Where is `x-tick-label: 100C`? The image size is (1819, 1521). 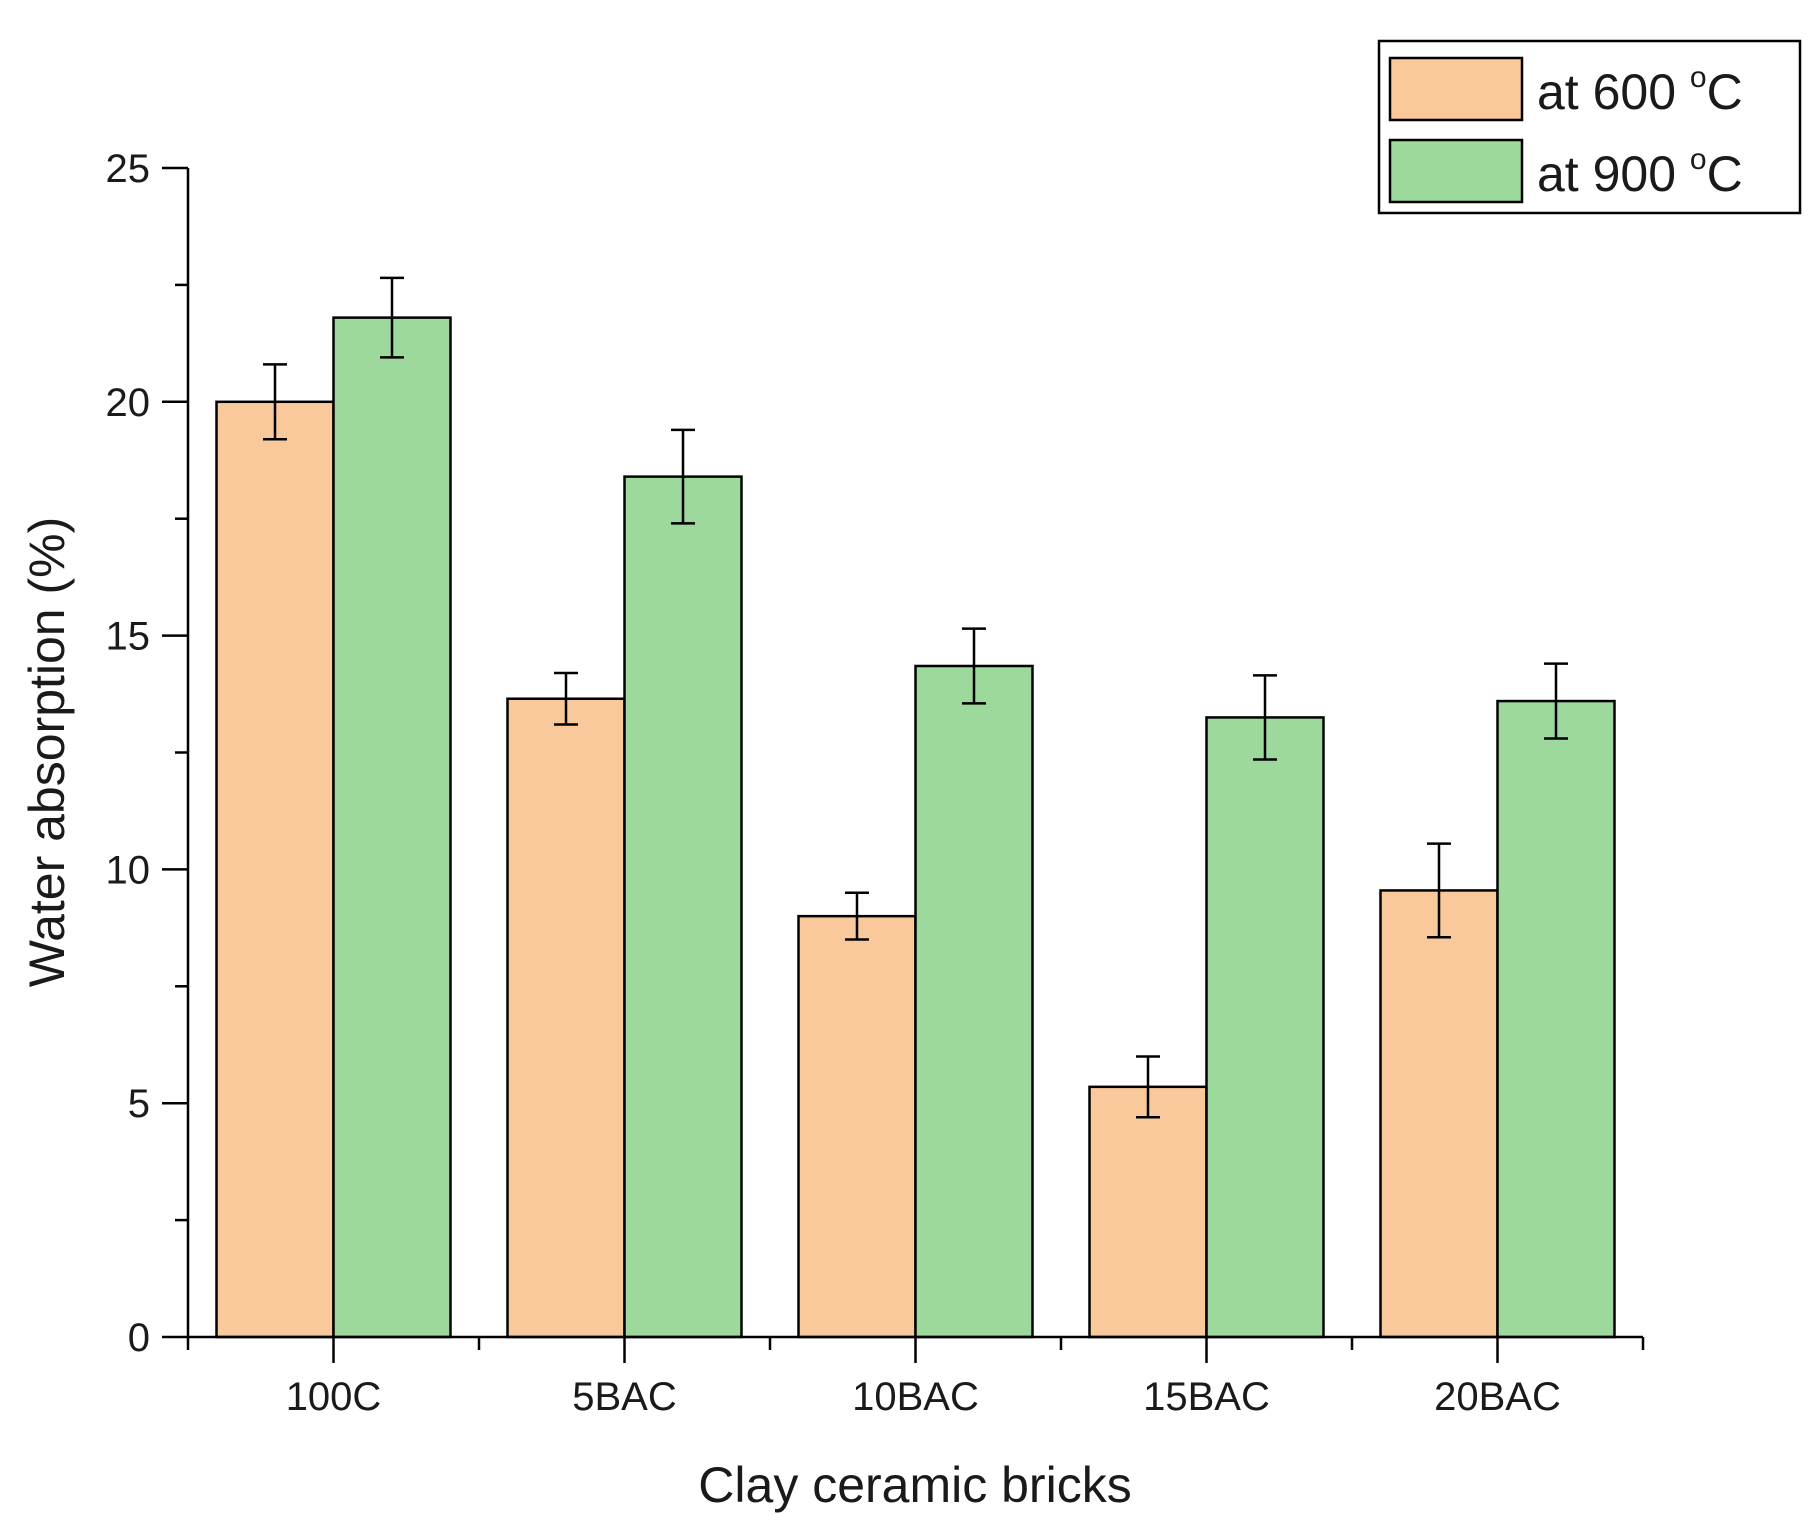
x-tick-label: 100C is located at coordinates (334, 1397).